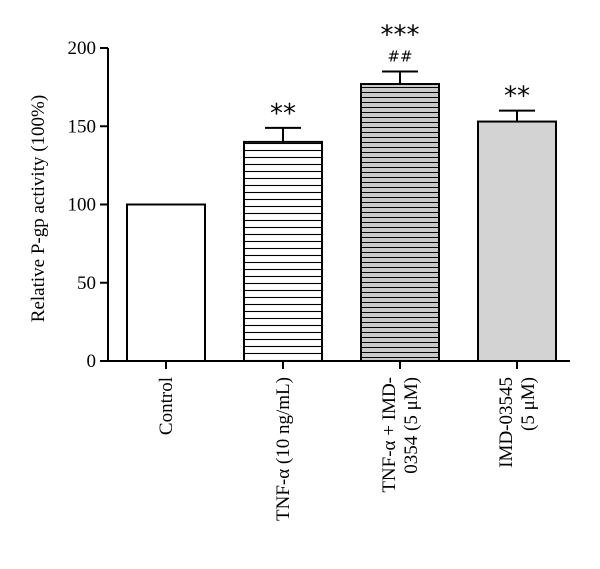  What do you see at coordinates (86, 283) in the screenshot?
I see `y-tick-label: 50` at bounding box center [86, 283].